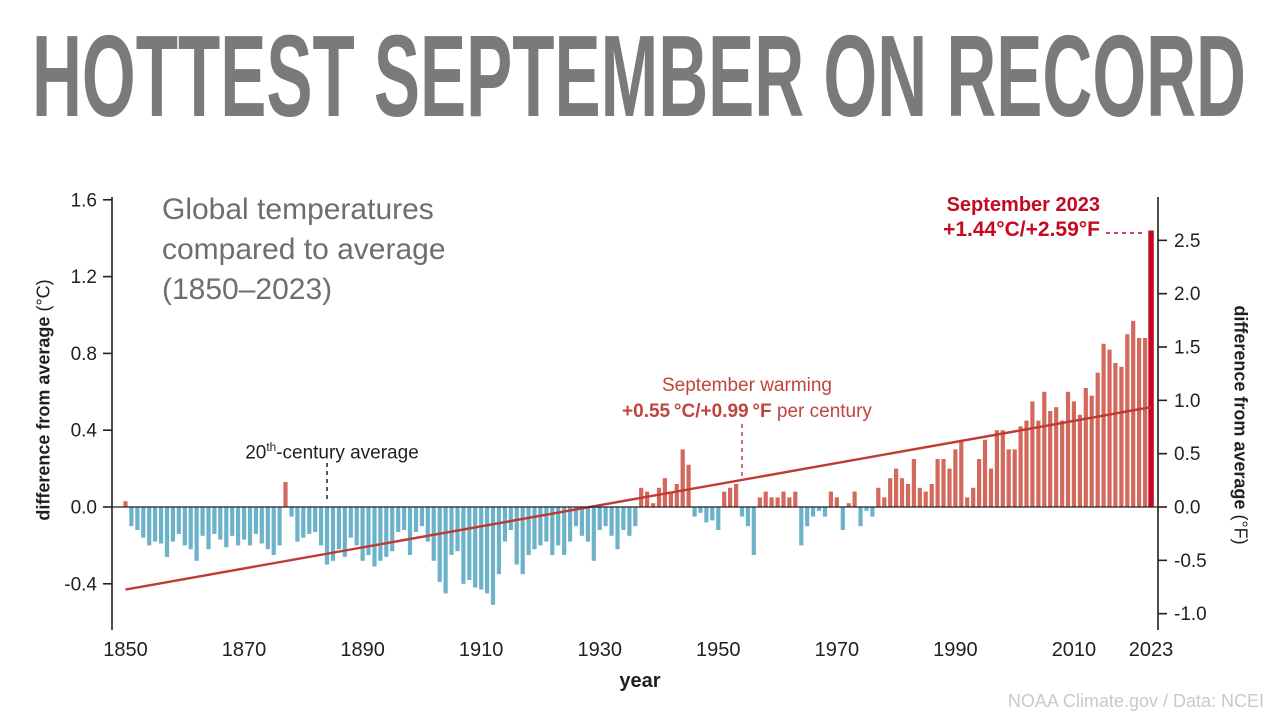 Image resolution: width=1280 pixels, height=720 pixels. What do you see at coordinates (84, 277) in the screenshot?
I see `y-tick-label-celsius: 1.2` at bounding box center [84, 277].